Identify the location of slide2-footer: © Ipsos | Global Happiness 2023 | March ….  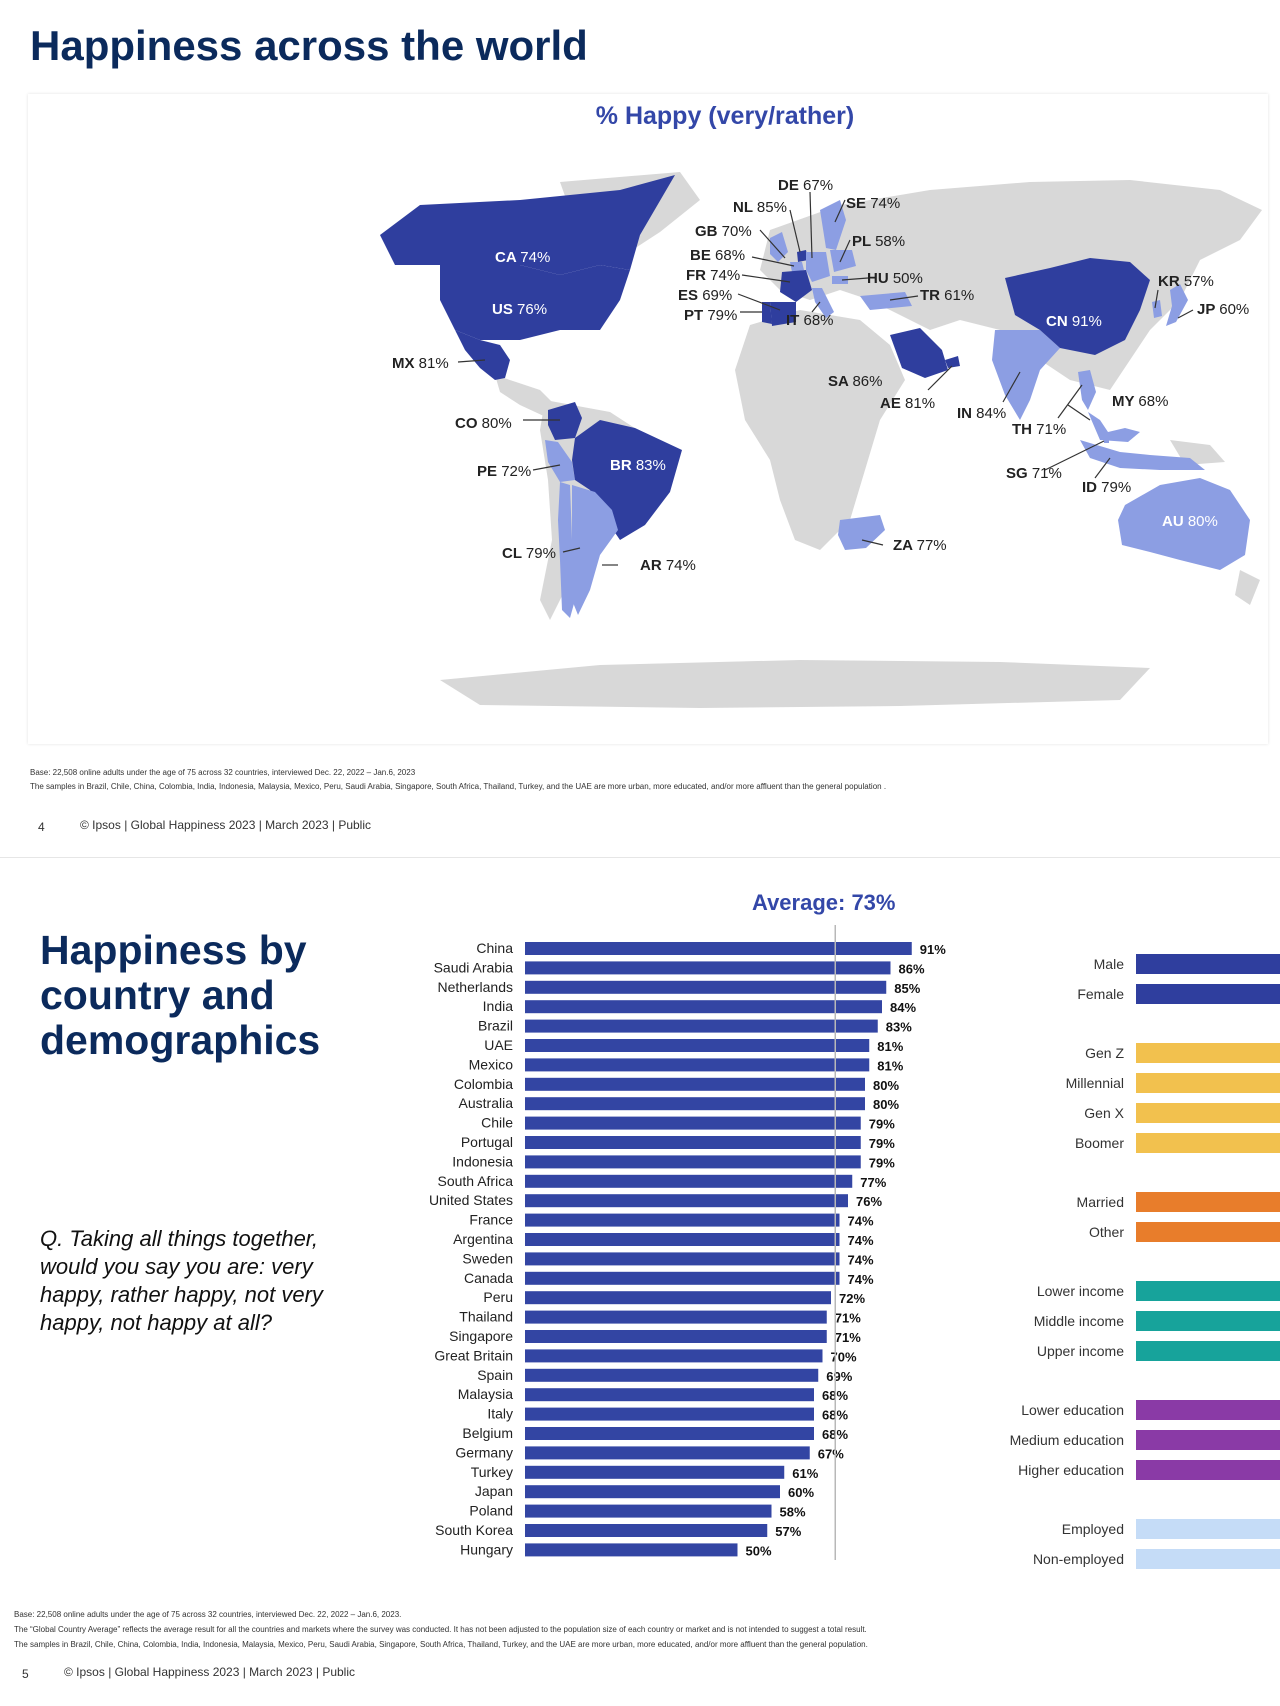
(210, 1672).